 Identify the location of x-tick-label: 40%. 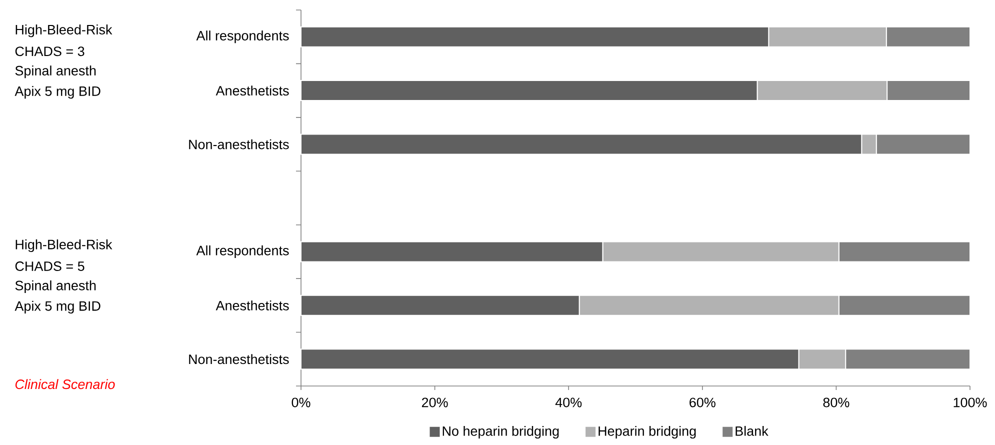
(568, 403).